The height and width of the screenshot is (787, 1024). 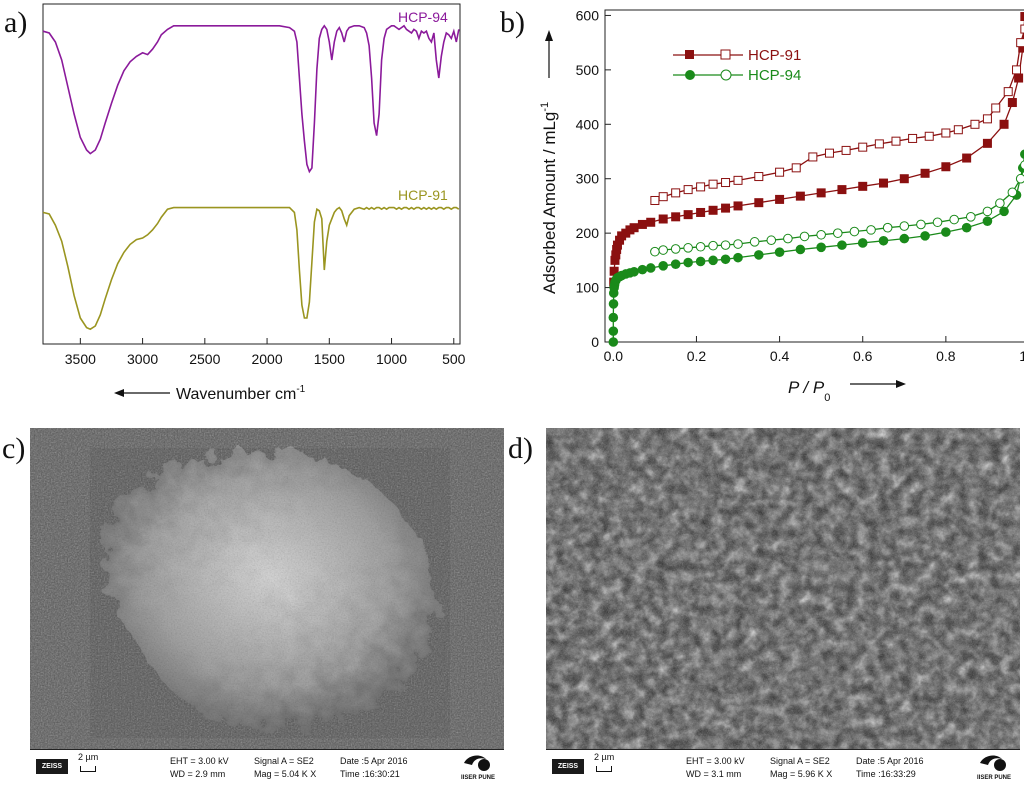 What do you see at coordinates (725, 54) in the screenshot?
I see `legend-marker-hcp91-open` at bounding box center [725, 54].